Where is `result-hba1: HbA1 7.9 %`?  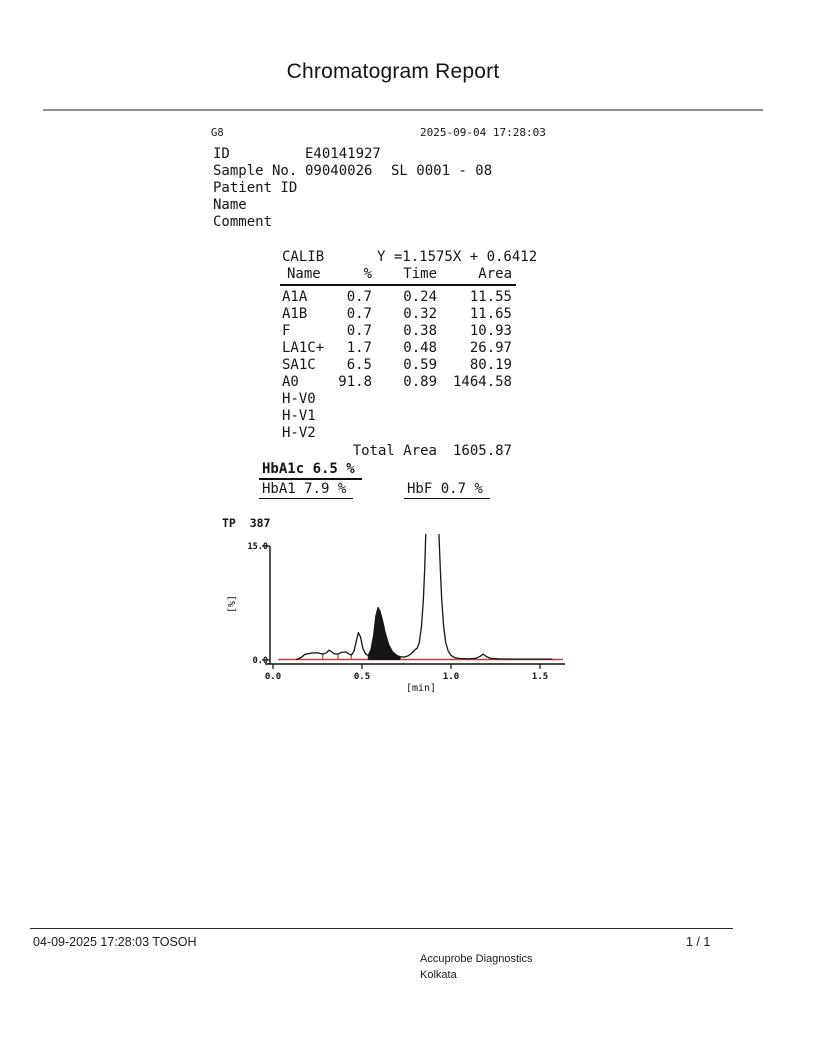
result-hba1: HbA1 7.9 % is located at coordinates (306, 489).